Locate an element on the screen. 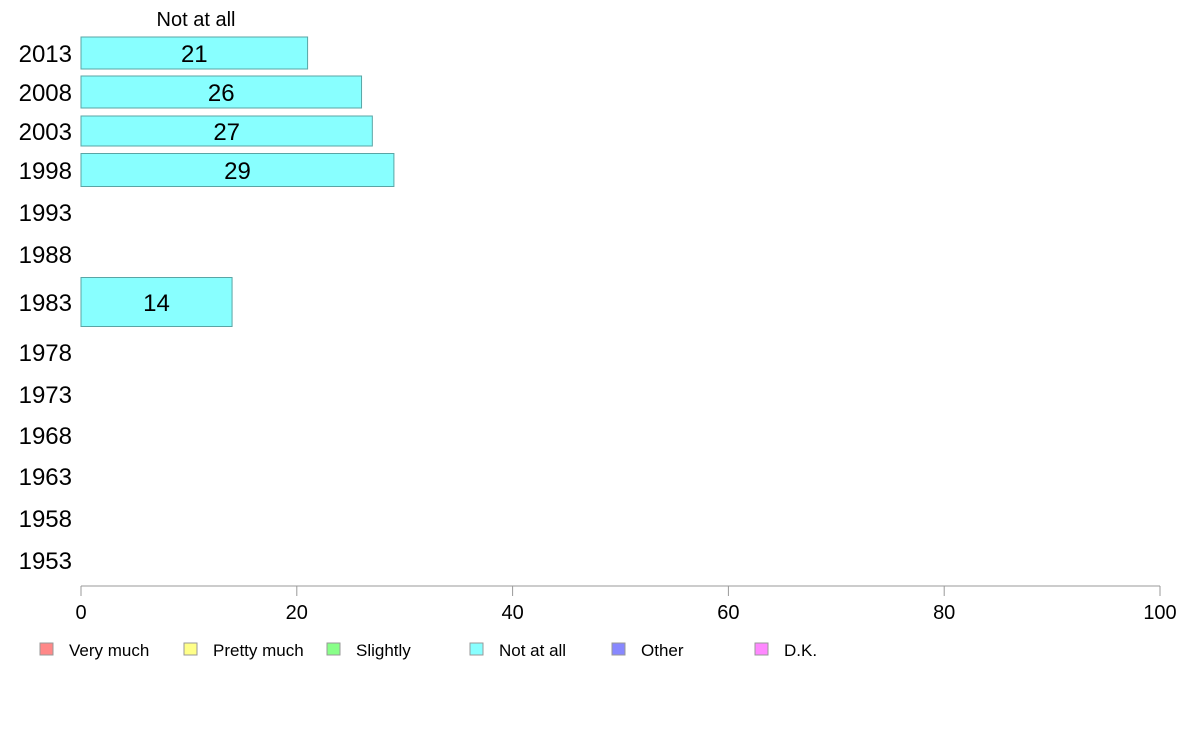 Image resolution: width=1188 pixels, height=736 pixels. bar-value-label-2003: 27 is located at coordinates (226, 132).